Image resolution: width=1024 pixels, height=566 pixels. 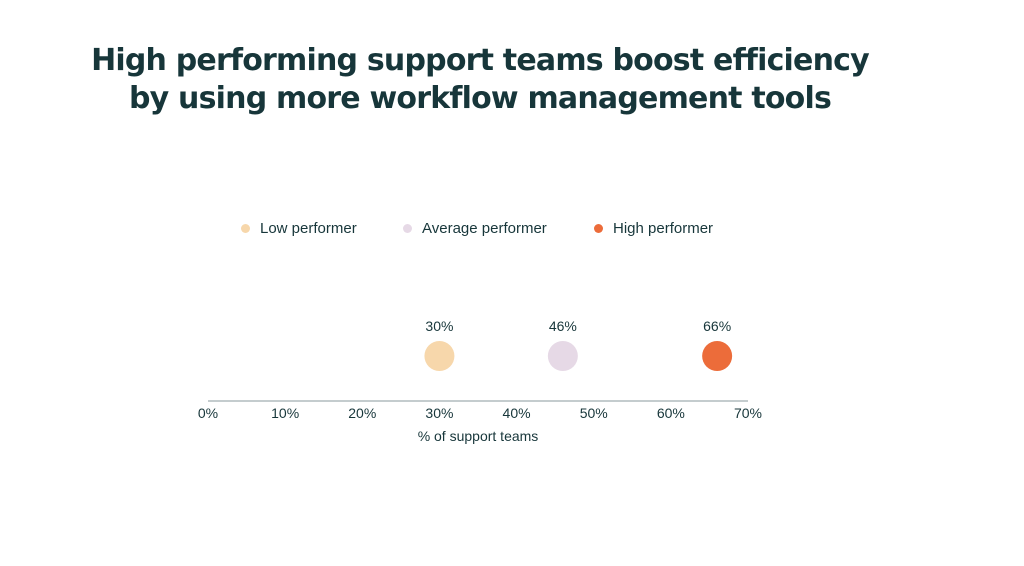 I want to click on data-label-high-performer: 66%, so click(x=717, y=326).